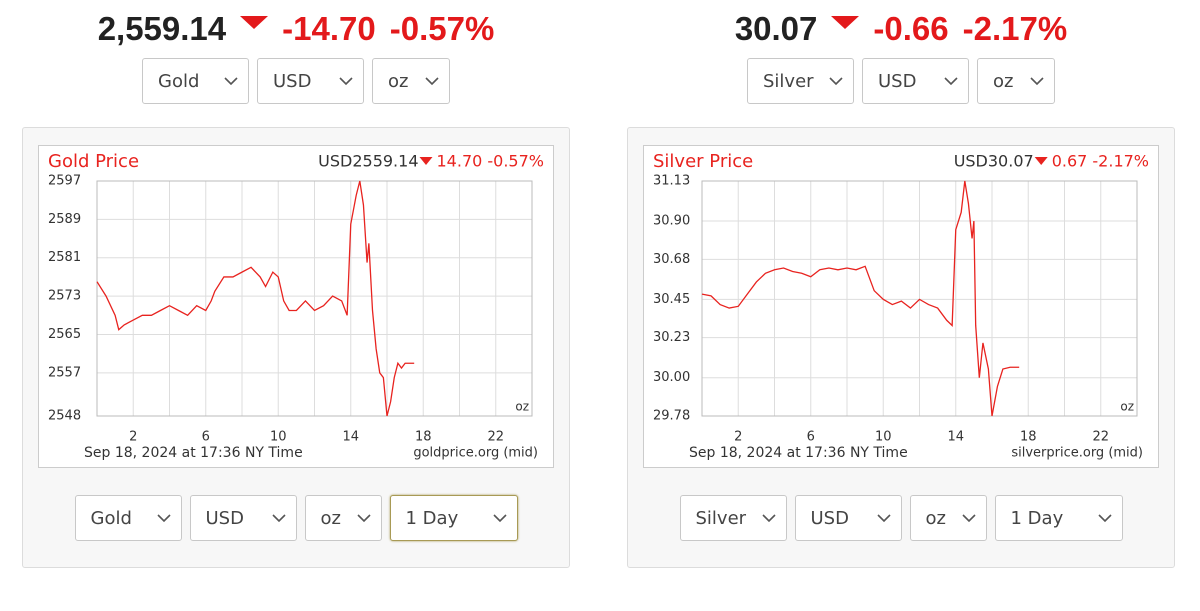 The height and width of the screenshot is (611, 1200). What do you see at coordinates (64, 334) in the screenshot?
I see `y-tick-label: 2565` at bounding box center [64, 334].